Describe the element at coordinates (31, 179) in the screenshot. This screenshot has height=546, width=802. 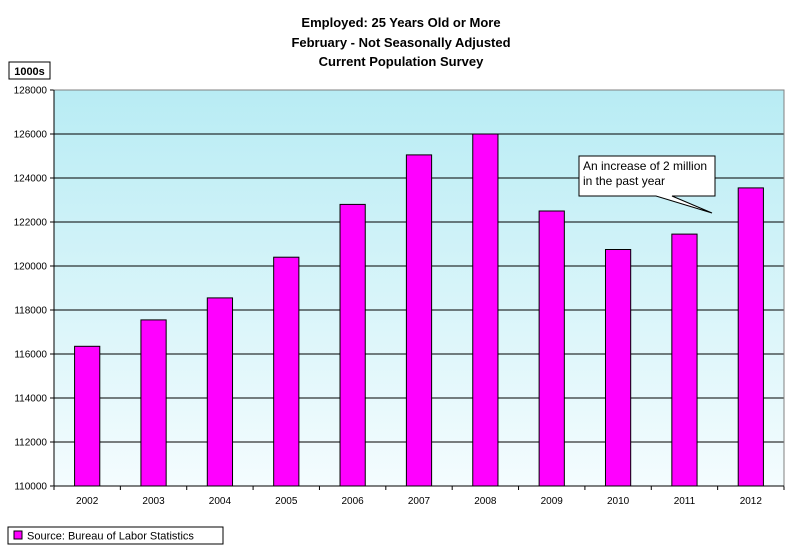
I see `y-tick-label: 124000` at that location.